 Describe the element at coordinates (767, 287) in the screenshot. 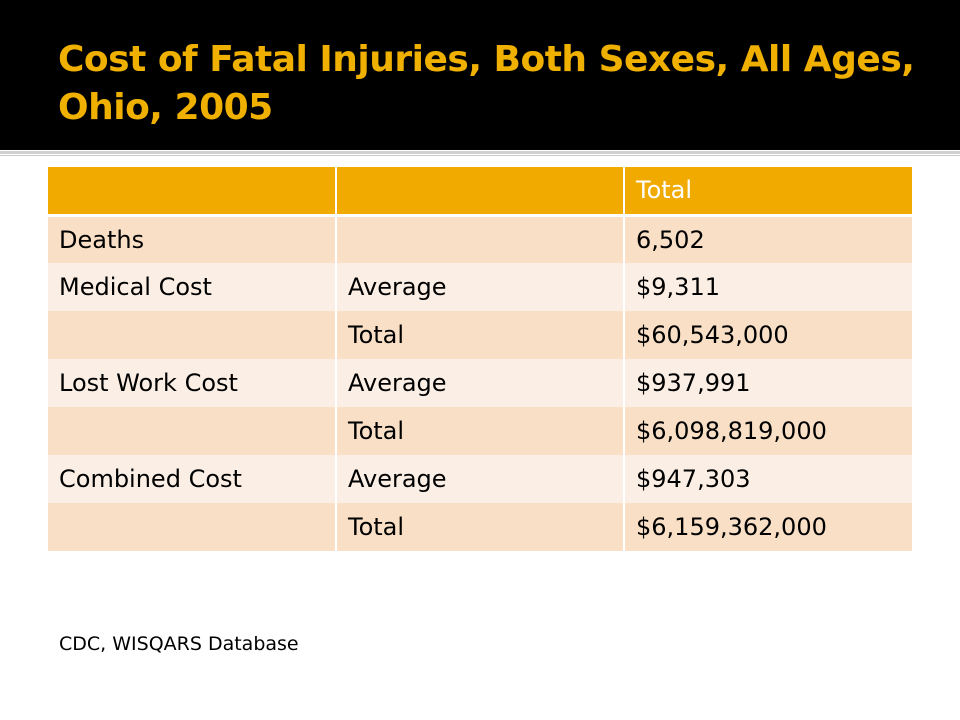

I see `table-cell-value: $9,311` at that location.